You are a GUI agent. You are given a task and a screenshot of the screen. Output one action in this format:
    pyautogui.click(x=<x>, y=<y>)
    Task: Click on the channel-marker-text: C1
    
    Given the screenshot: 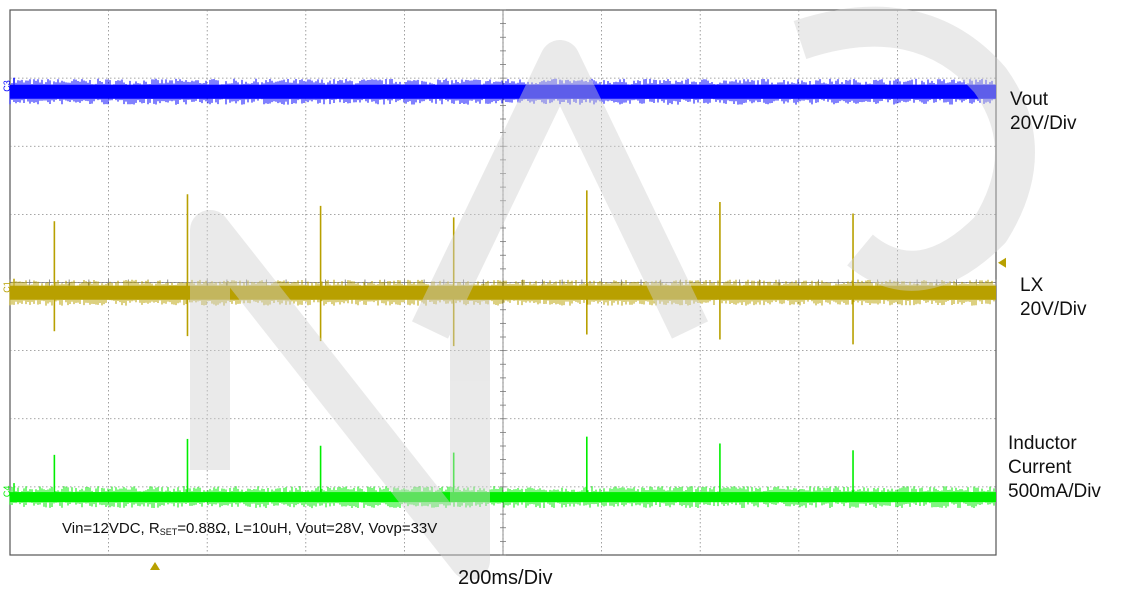 What is the action you would take?
    pyautogui.click(x=7, y=287)
    